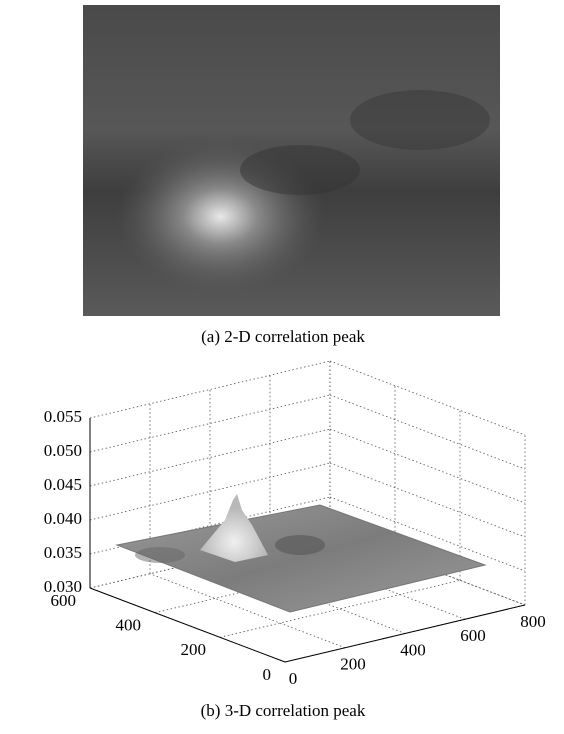 The width and height of the screenshot is (564, 734). I want to click on y-axis, so click(187, 625).